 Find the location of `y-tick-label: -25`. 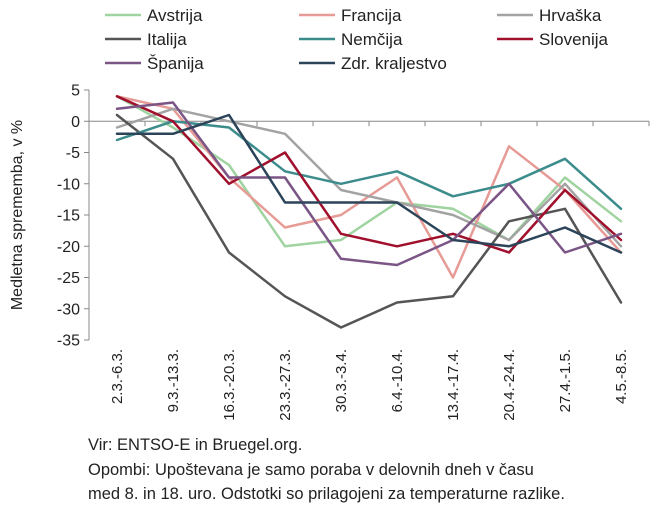

y-tick-label: -25 is located at coordinates (68, 278).